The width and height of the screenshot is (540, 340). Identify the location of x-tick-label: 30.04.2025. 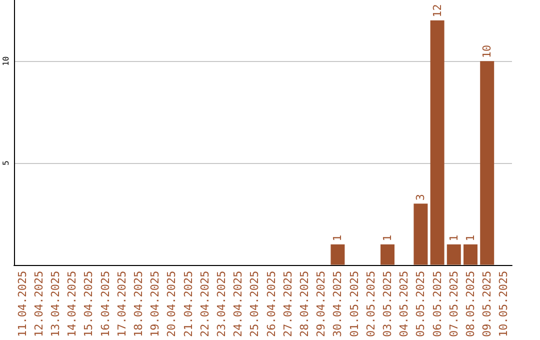
(337, 304).